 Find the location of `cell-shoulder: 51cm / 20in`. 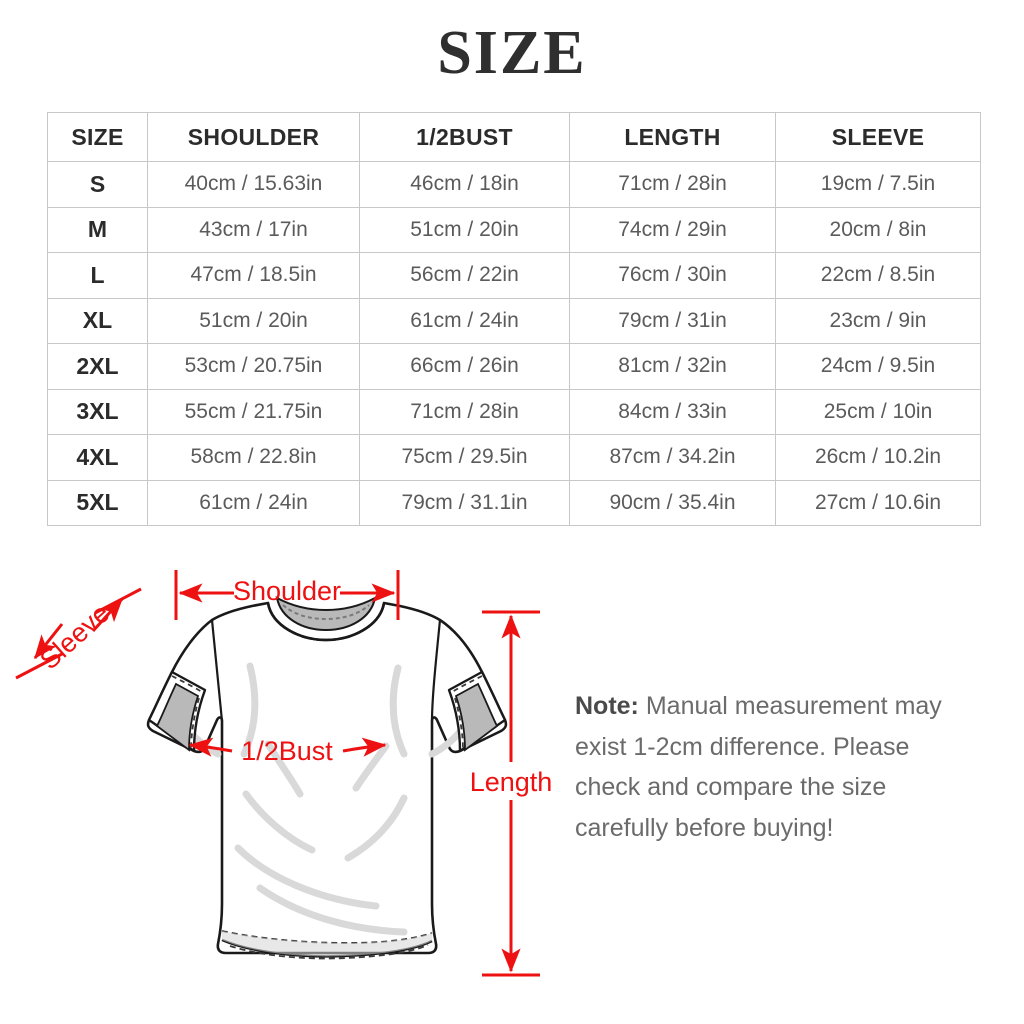

cell-shoulder: 51cm / 20in is located at coordinates (253, 320).